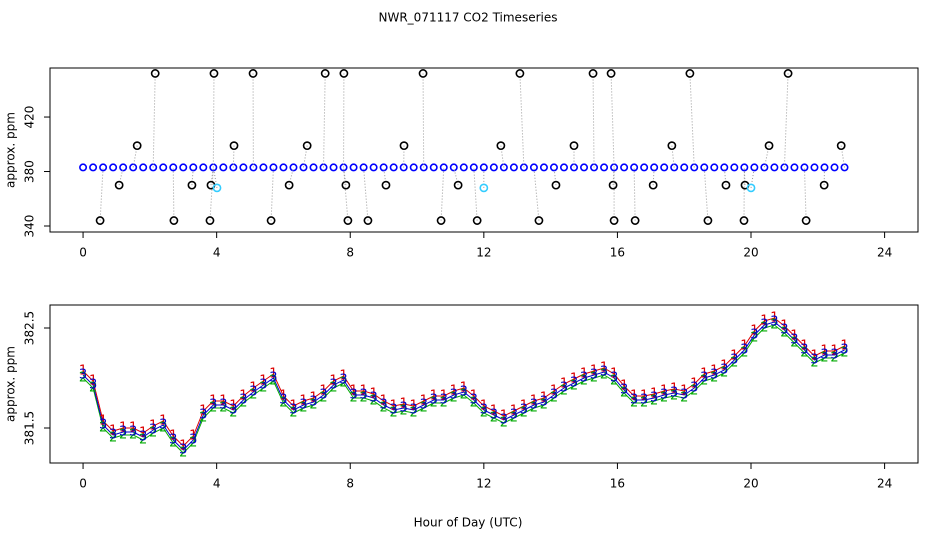 The width and height of the screenshot is (936, 544). What do you see at coordinates (30, 171) in the screenshot?
I see `y-tick-label: 380` at bounding box center [30, 171].